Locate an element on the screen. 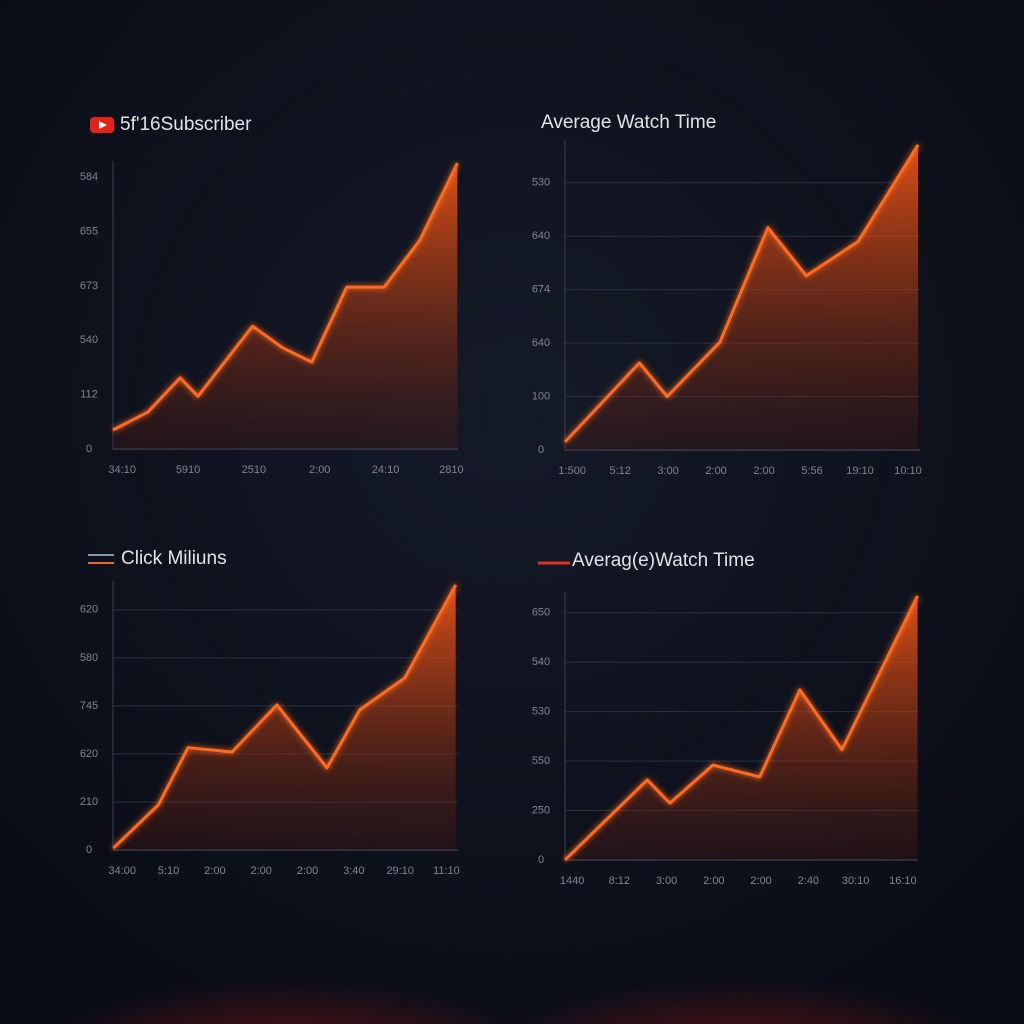 The height and width of the screenshot is (1024, 1024). y-tick-label: 584 is located at coordinates (89, 177).